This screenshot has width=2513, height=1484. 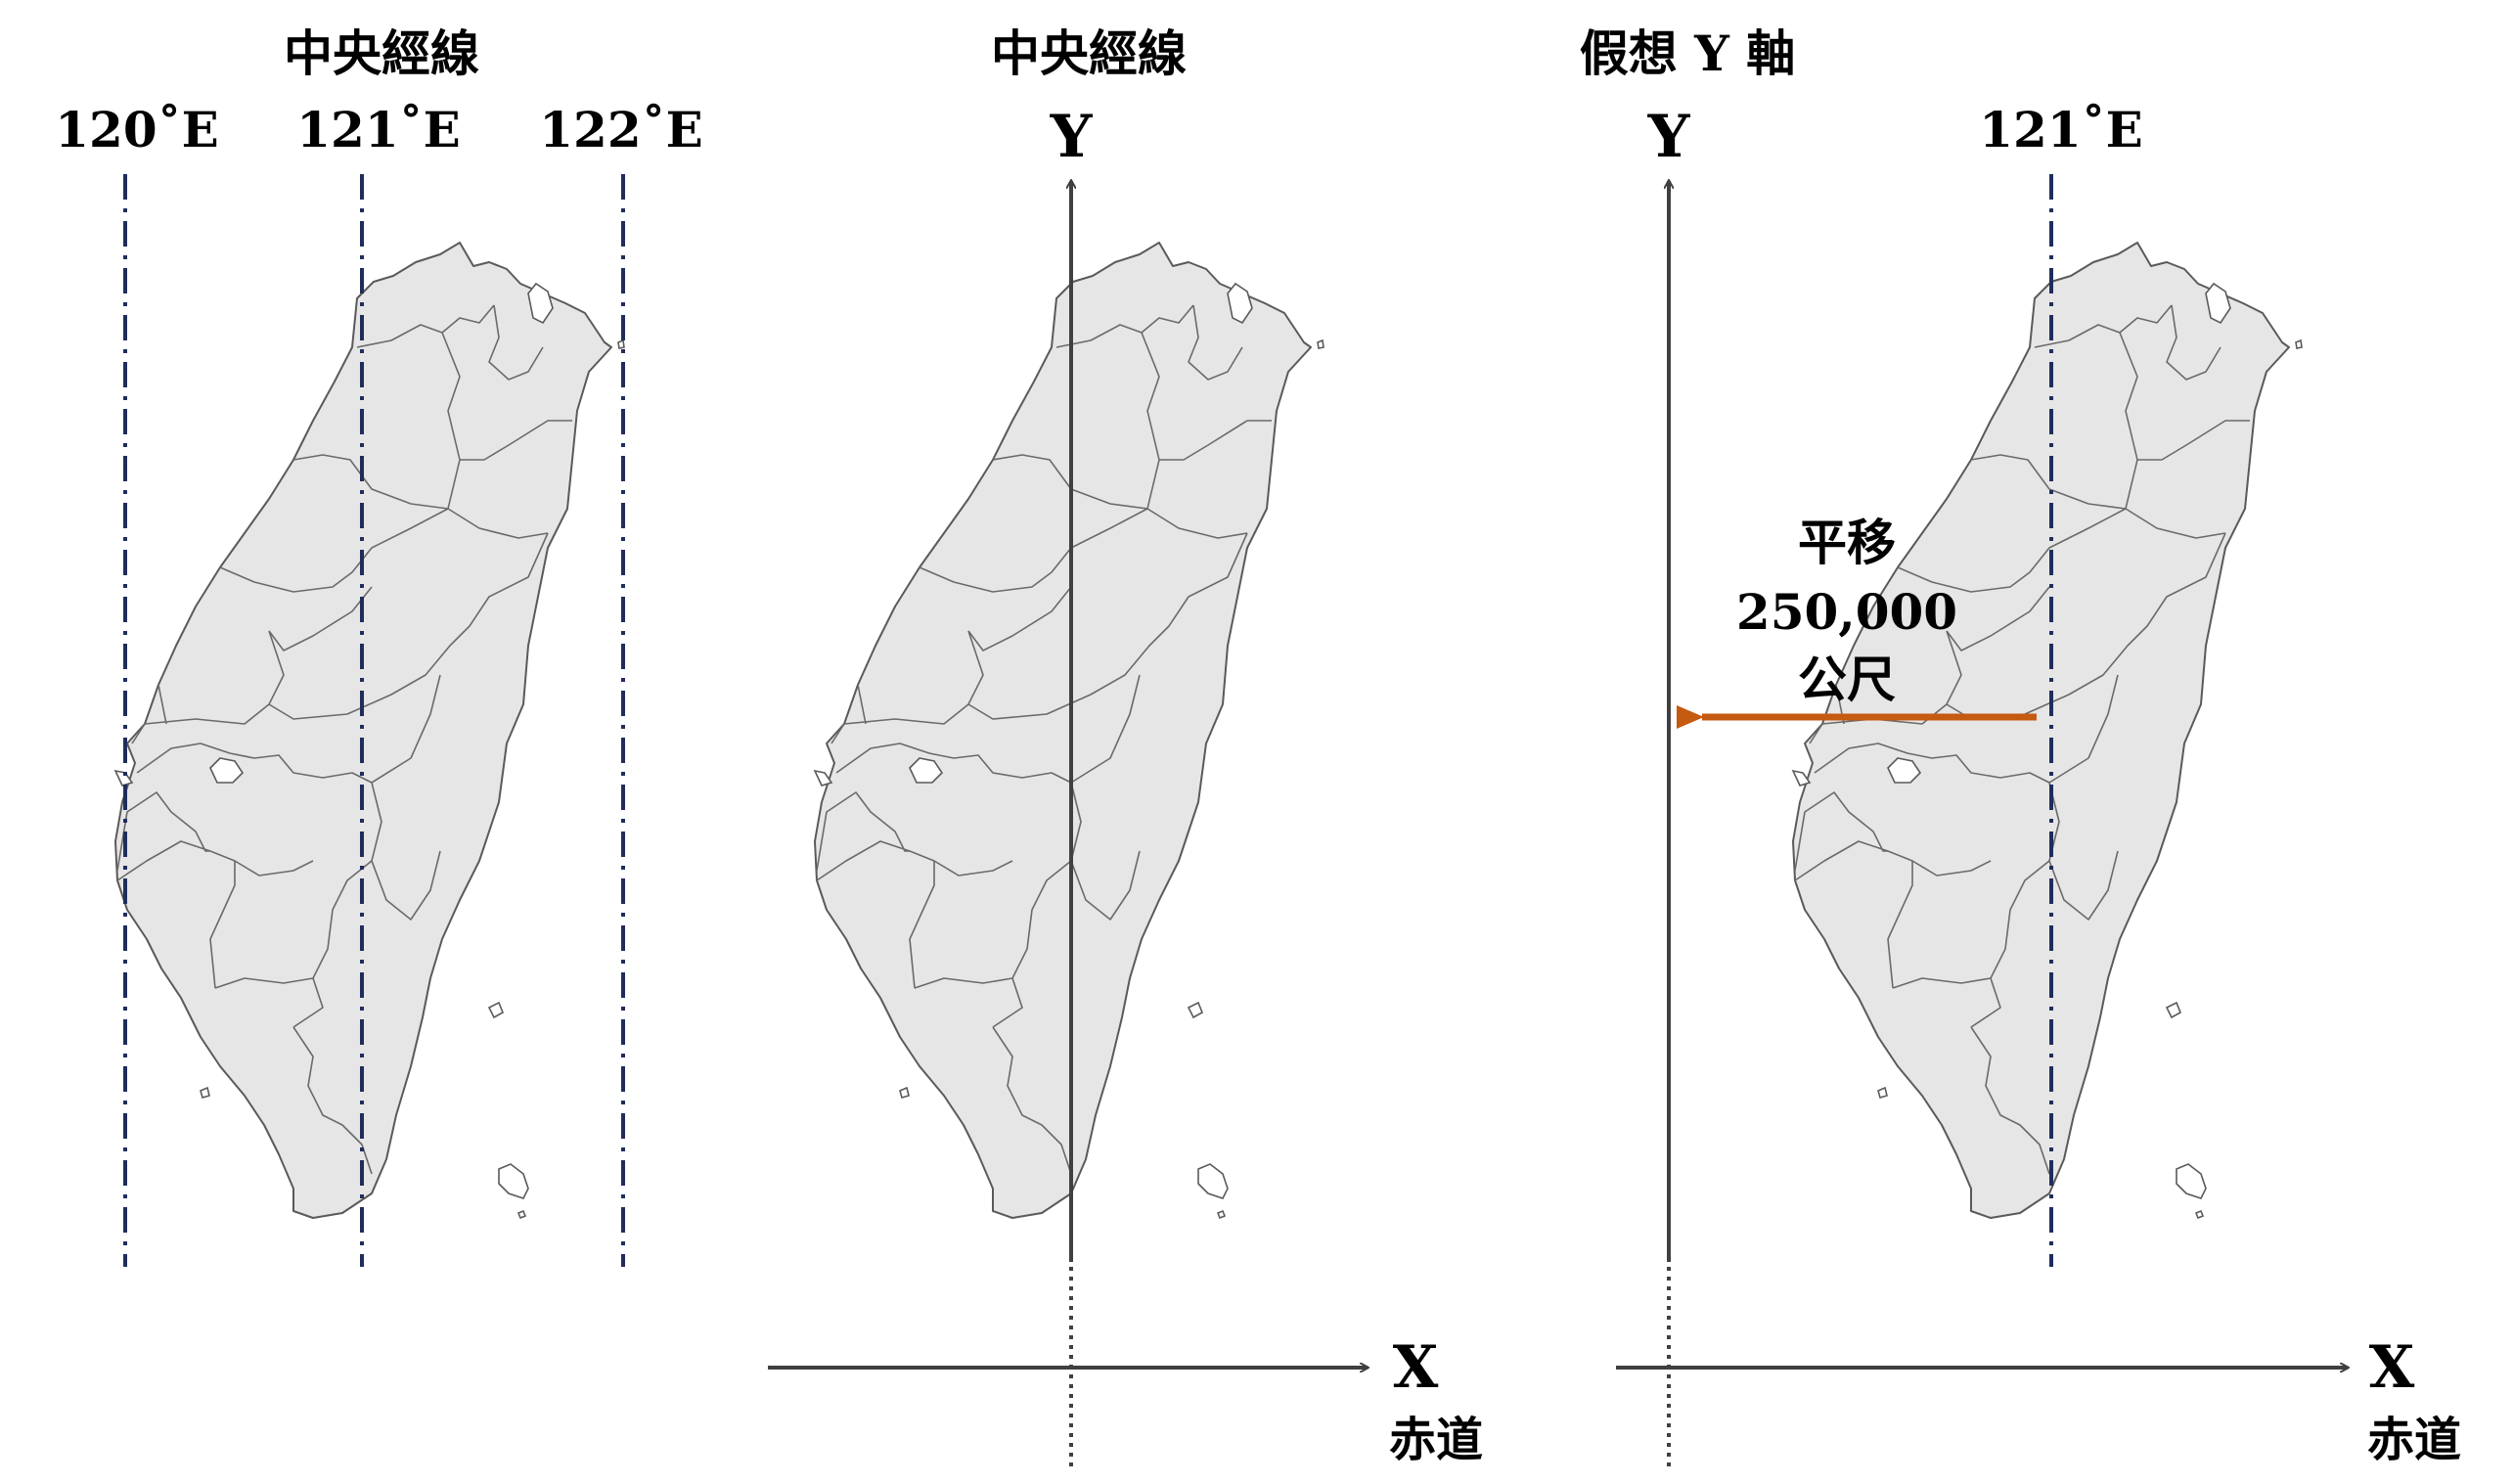 I want to click on panel2-title: 中央經線, so click(x=1089, y=53).